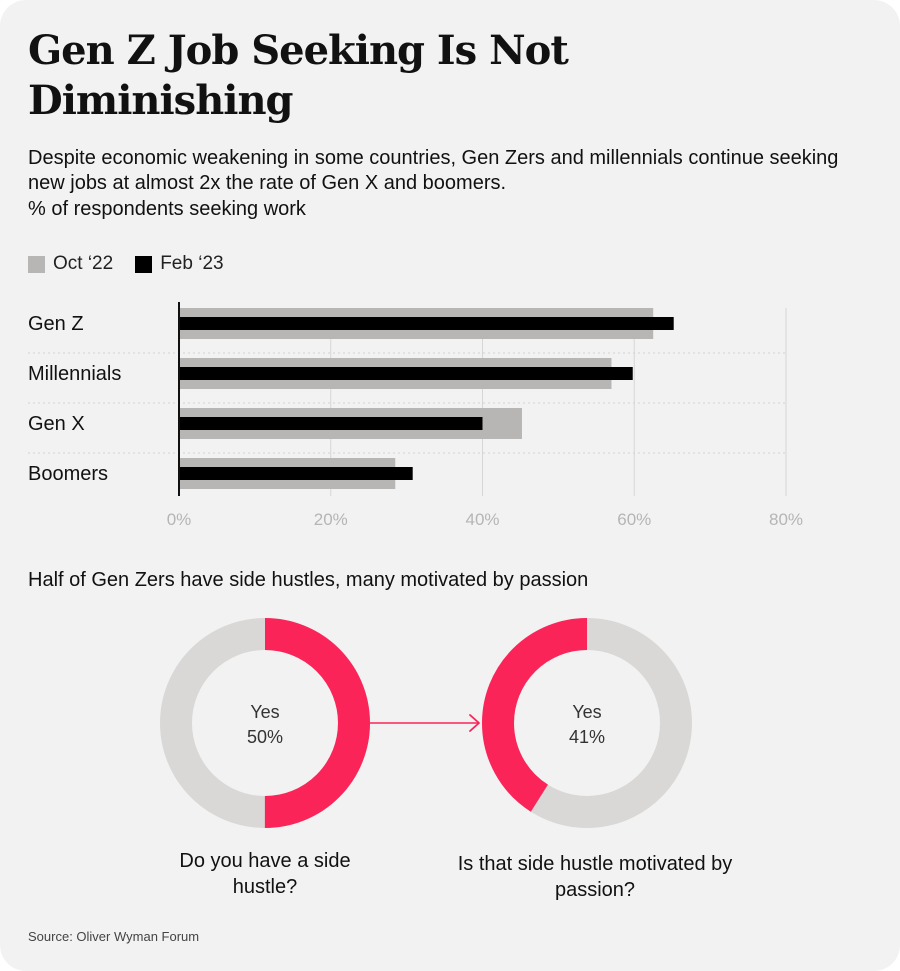 This screenshot has height=971, width=900. Describe the element at coordinates (83, 263) in the screenshot. I see `legend-label-oct: Oct ‘22` at that location.